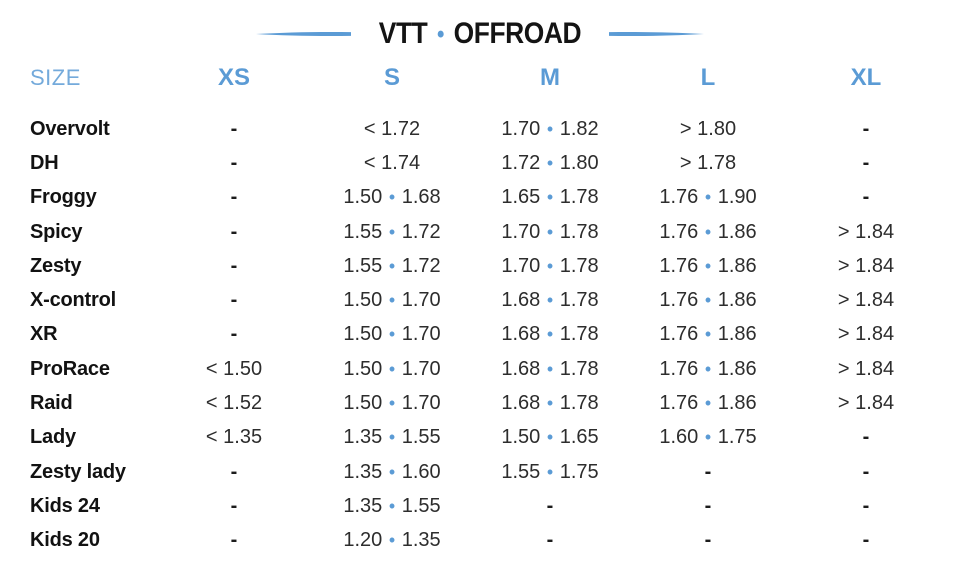 This screenshot has width=960, height=585. I want to click on row-value: 1.50 • 1.65, so click(550, 437).